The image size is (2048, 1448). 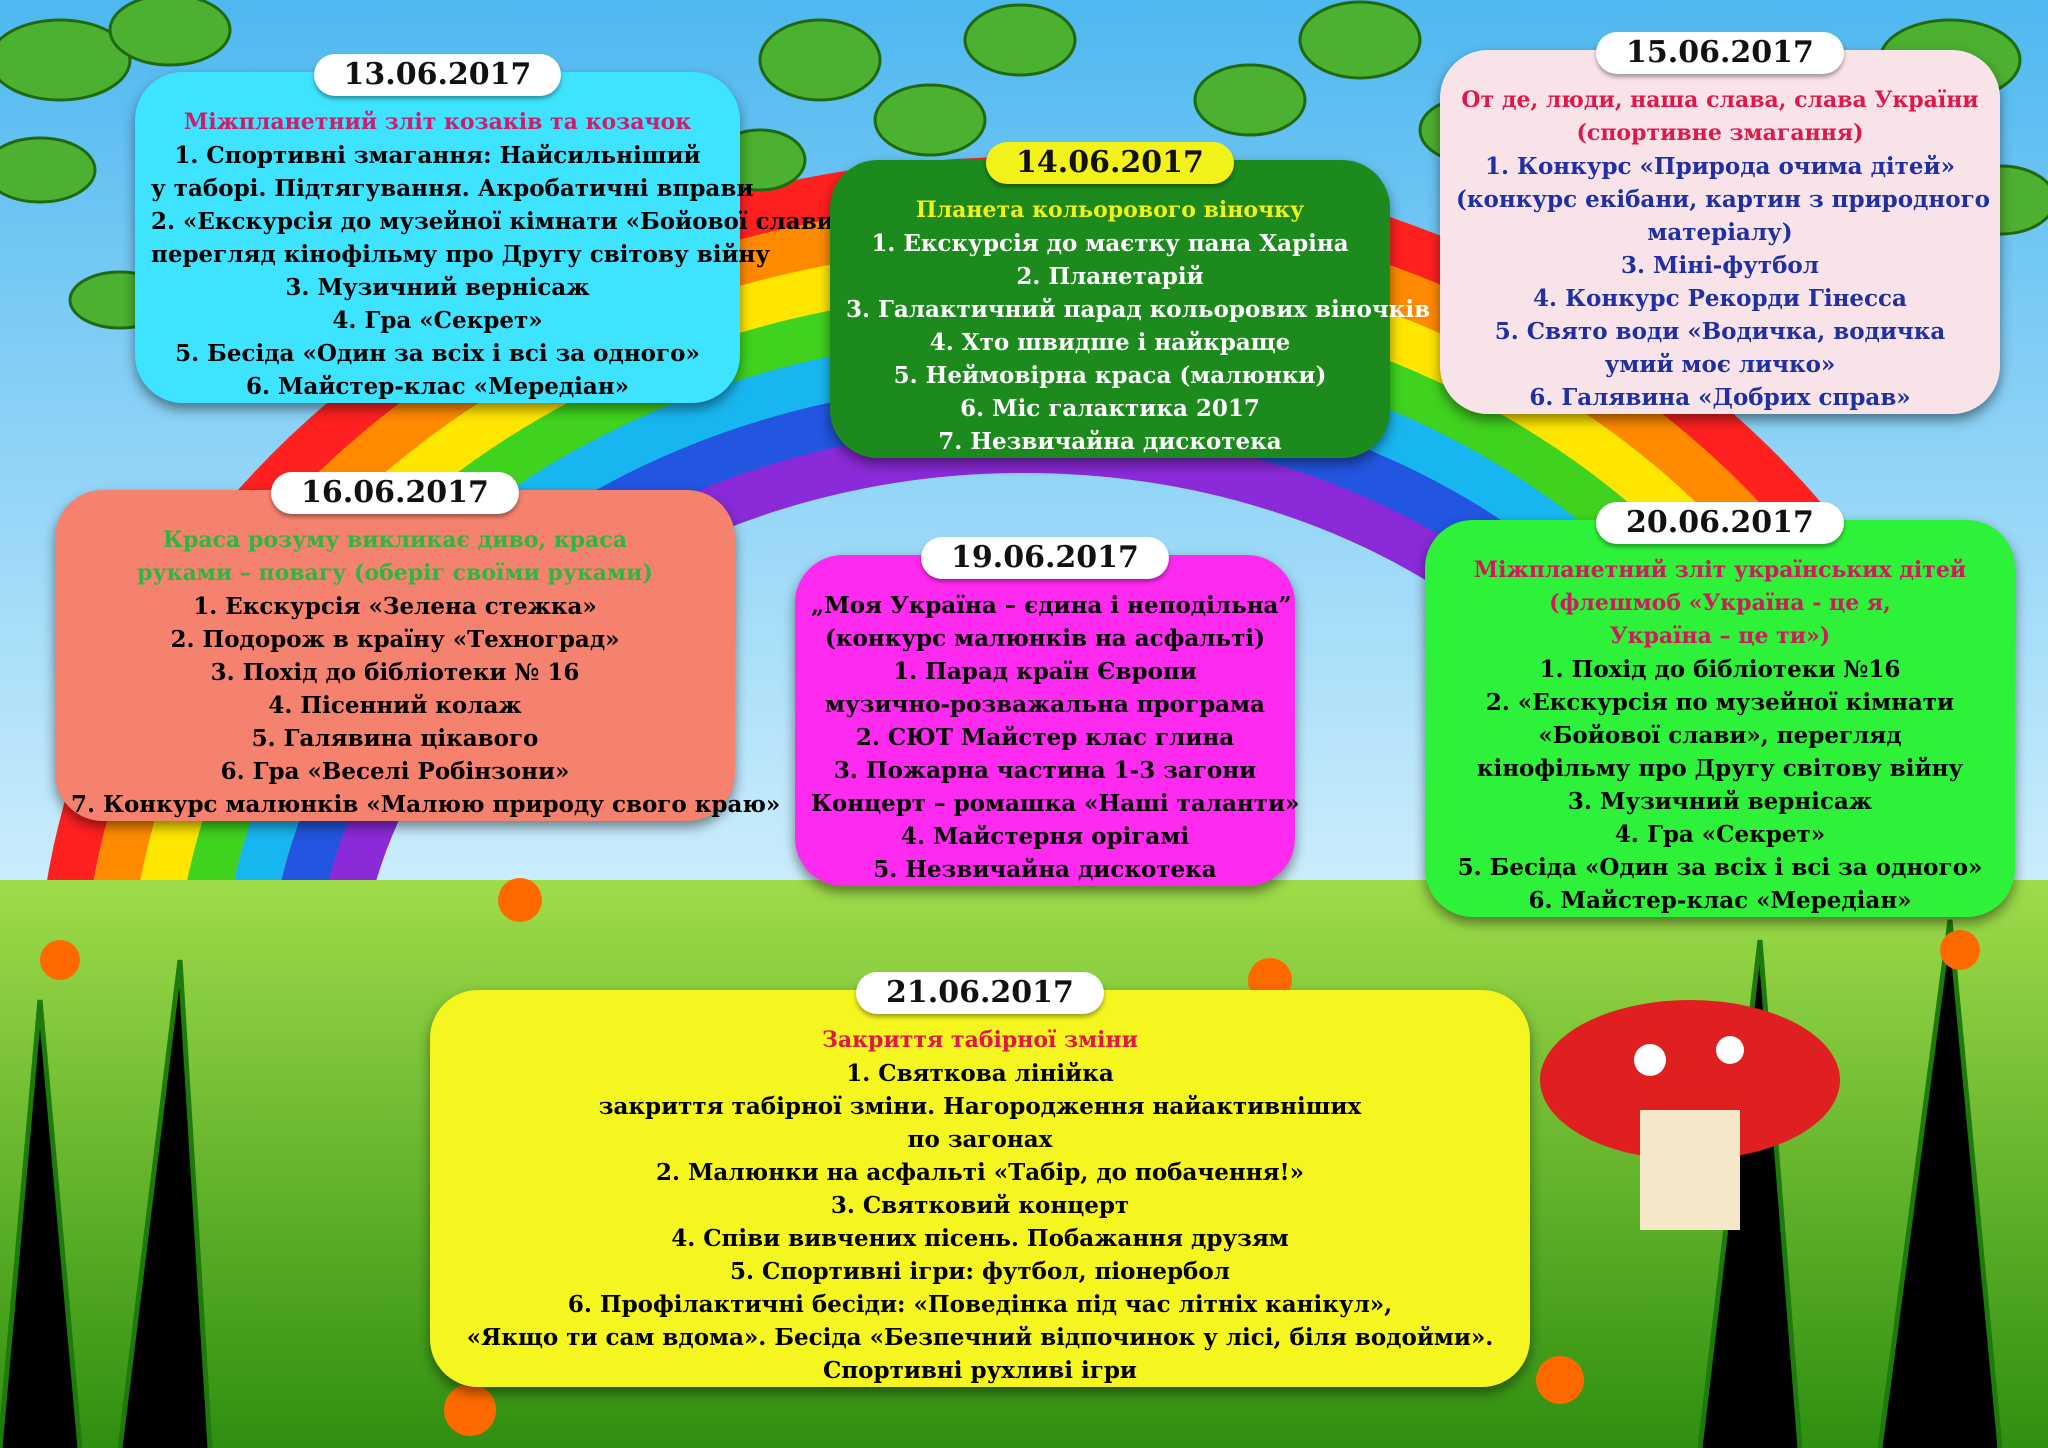 I want to click on list-item: 4. Конкурс Рекорди Гінесса, so click(x=1720, y=298).